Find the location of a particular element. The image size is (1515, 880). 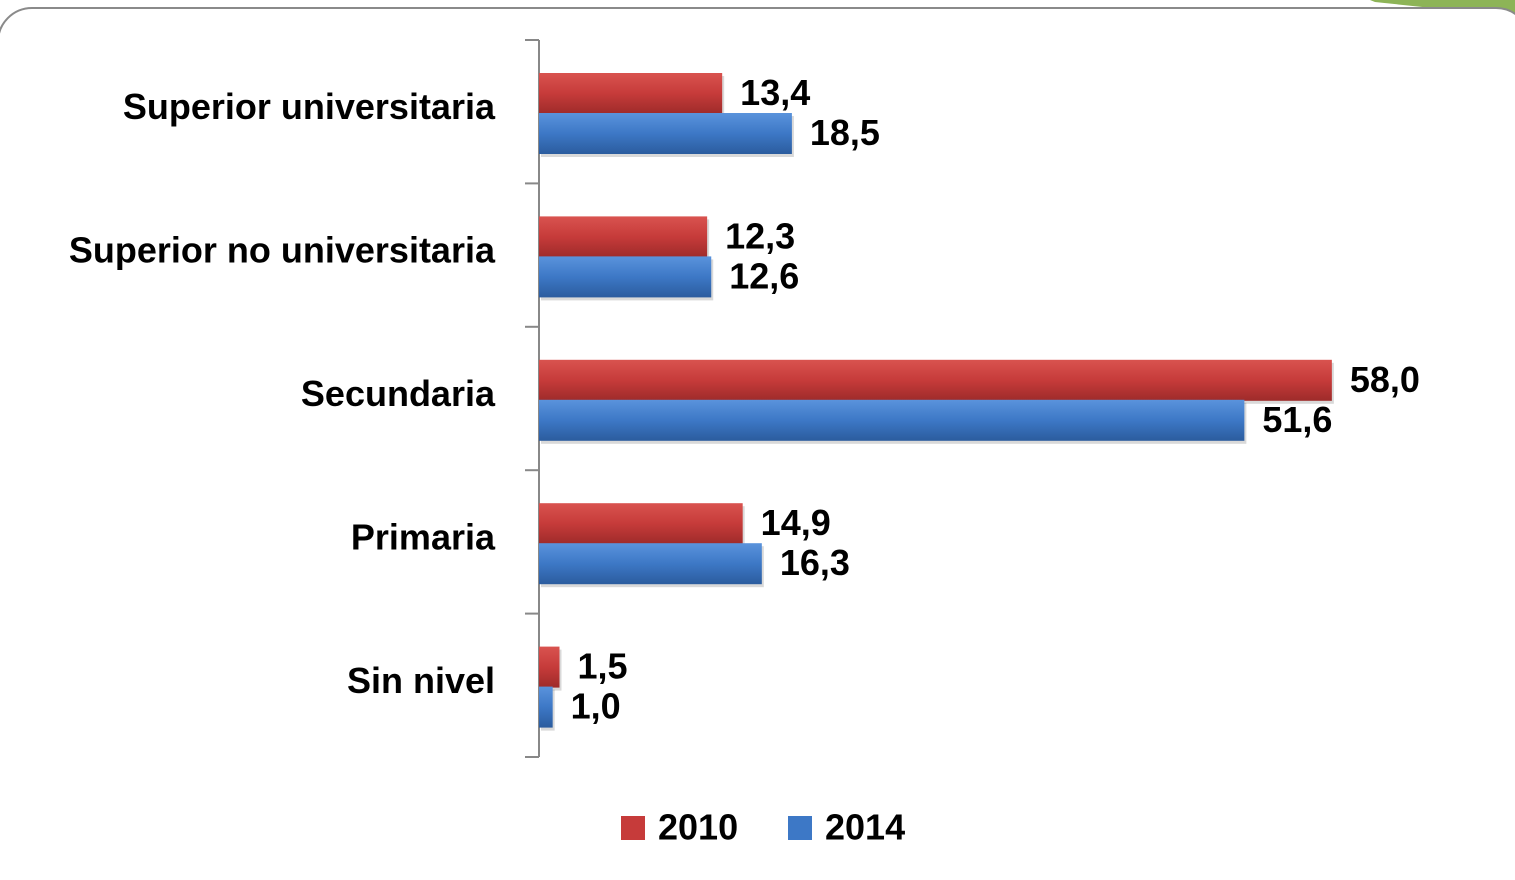

category-label: Superior no universitaria is located at coordinates (282, 250).